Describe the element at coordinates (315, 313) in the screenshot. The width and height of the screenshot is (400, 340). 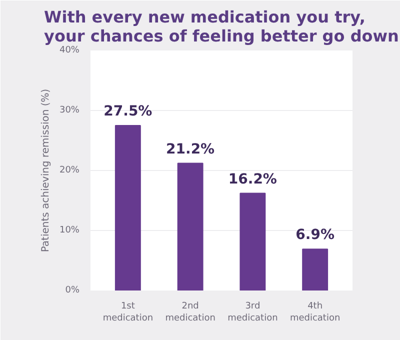
I see `x-tick-label: 4th medication` at that location.